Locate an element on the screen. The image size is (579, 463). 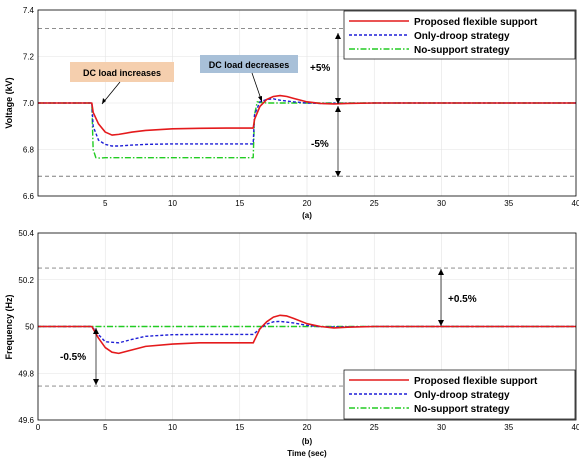
voltage-x-tick-label: 40 is located at coordinates (575, 203).